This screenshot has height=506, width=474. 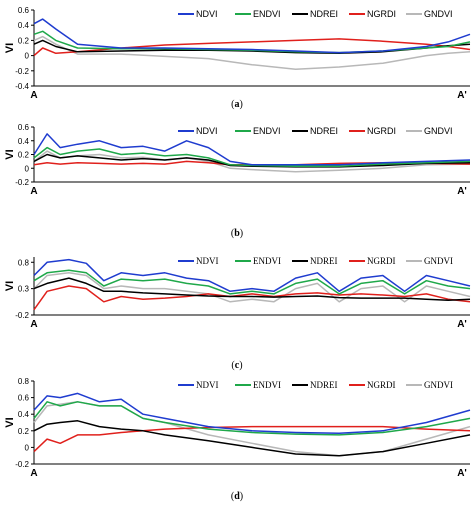 I want to click on y-tick-label: 0.3, so click(x=24, y=289).